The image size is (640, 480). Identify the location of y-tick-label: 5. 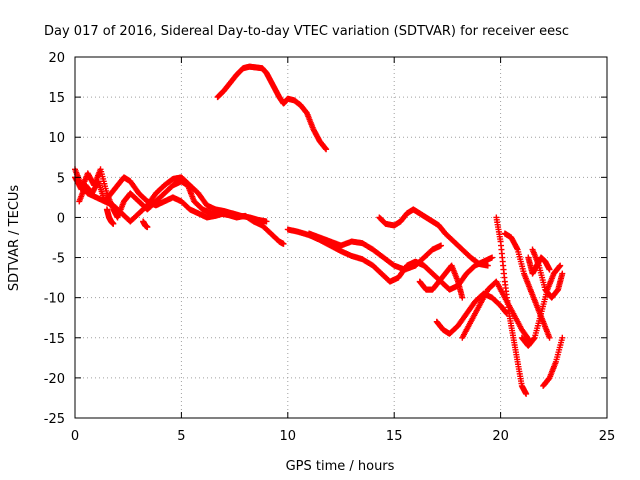
(61, 178).